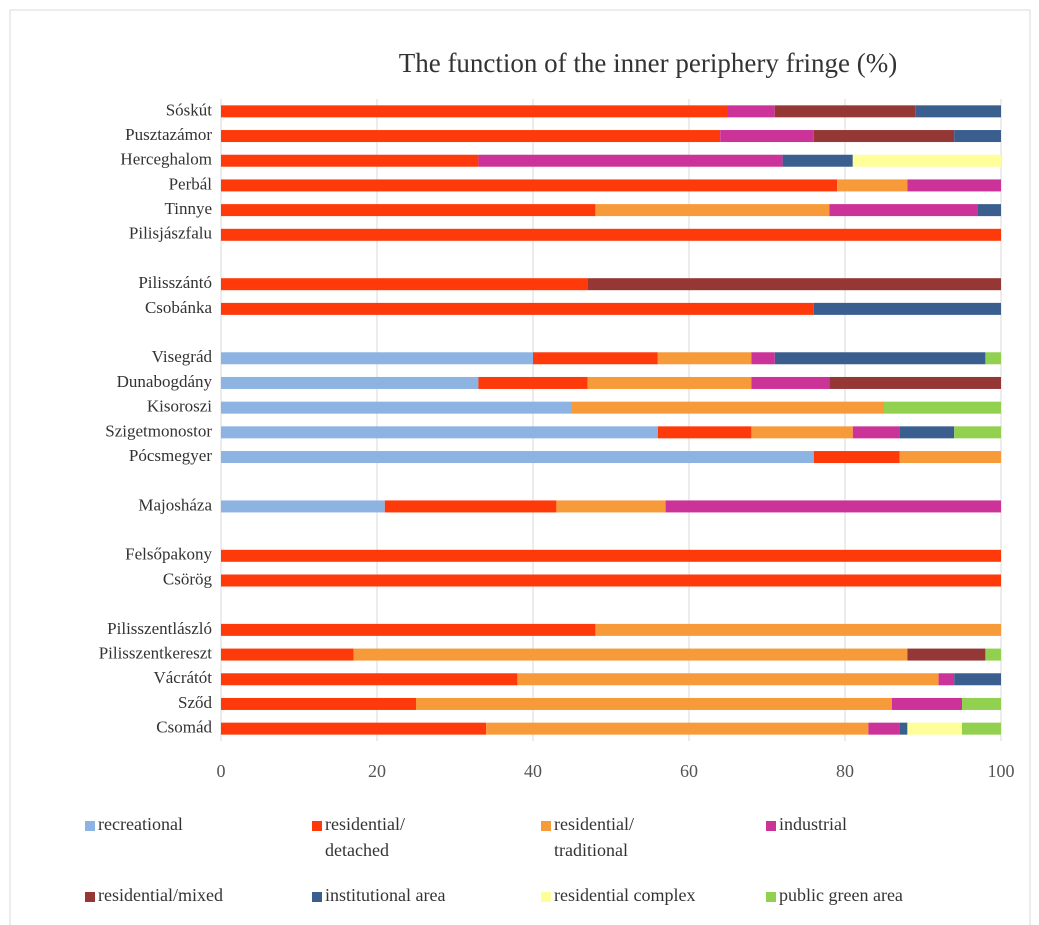  Describe the element at coordinates (533, 771) in the screenshot. I see `x-tick-label: 40` at that location.